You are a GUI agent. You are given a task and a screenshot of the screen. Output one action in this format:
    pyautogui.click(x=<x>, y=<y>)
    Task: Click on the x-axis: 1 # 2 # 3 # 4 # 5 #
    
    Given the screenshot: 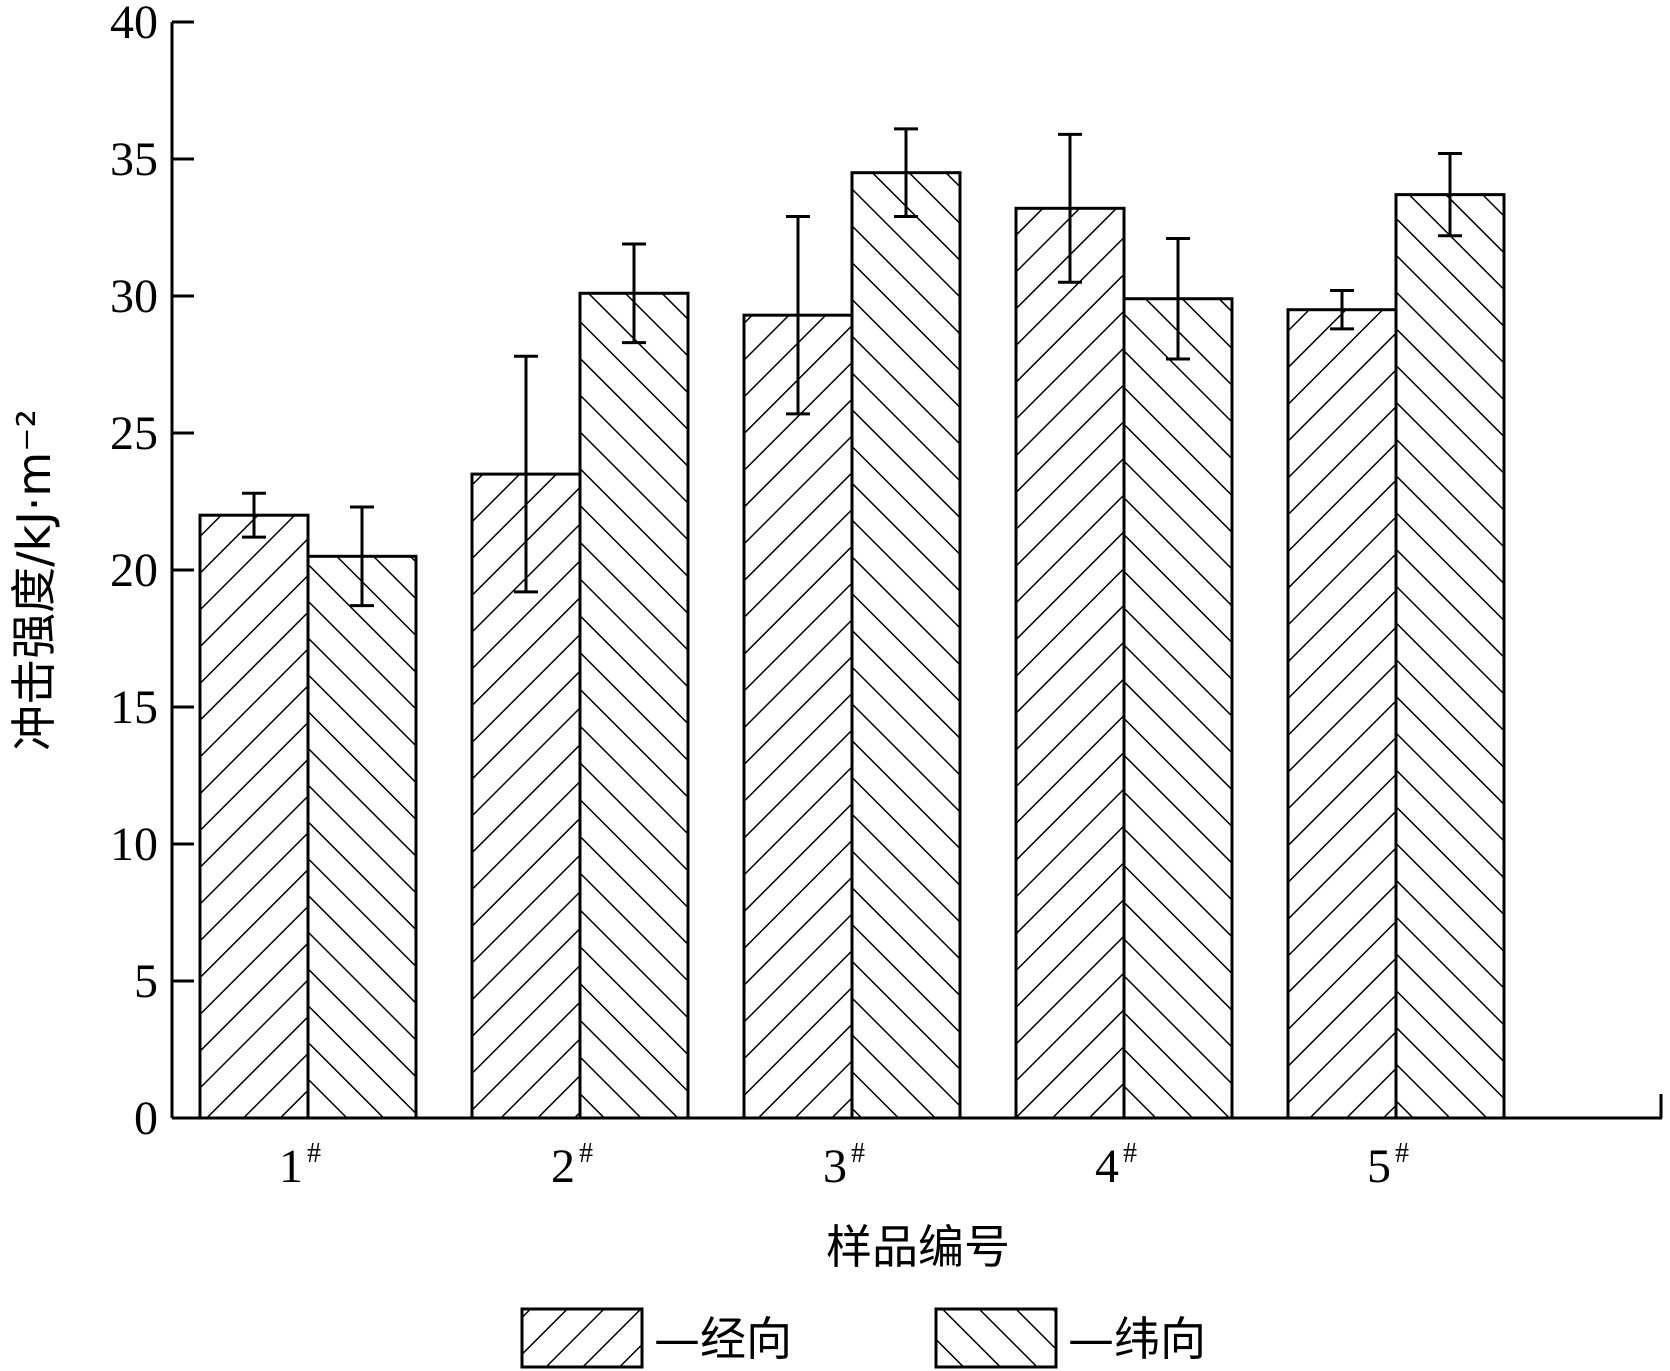 What is the action you would take?
    pyautogui.click(x=917, y=1143)
    